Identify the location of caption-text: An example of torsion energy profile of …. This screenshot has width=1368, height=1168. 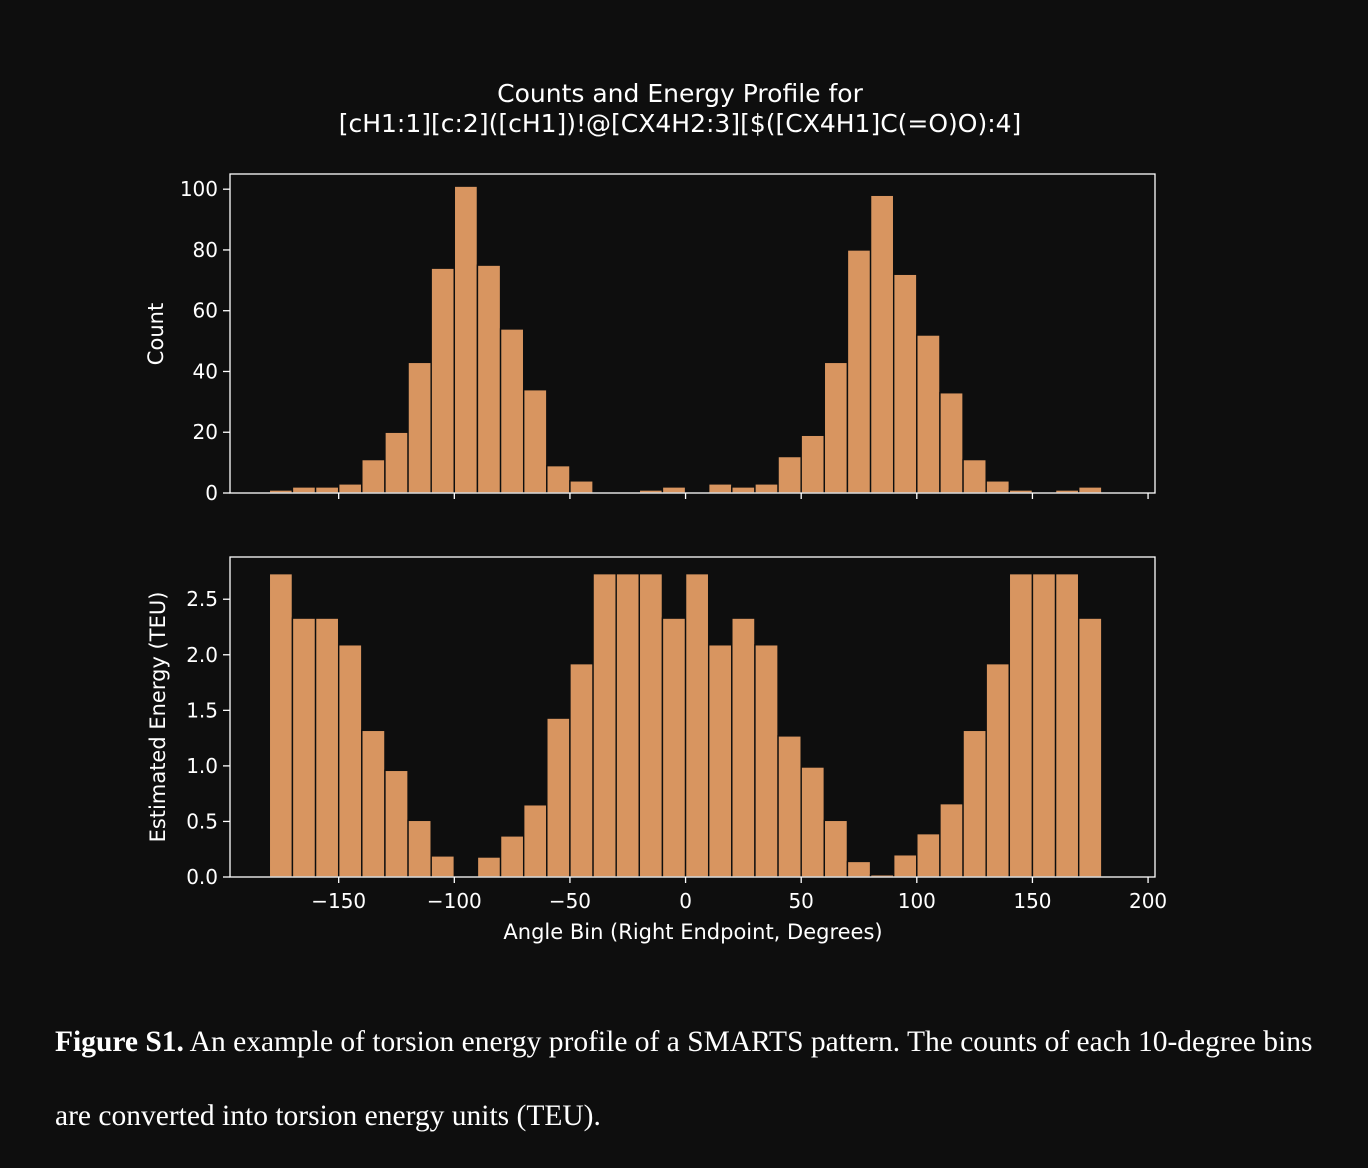
(684, 1079).